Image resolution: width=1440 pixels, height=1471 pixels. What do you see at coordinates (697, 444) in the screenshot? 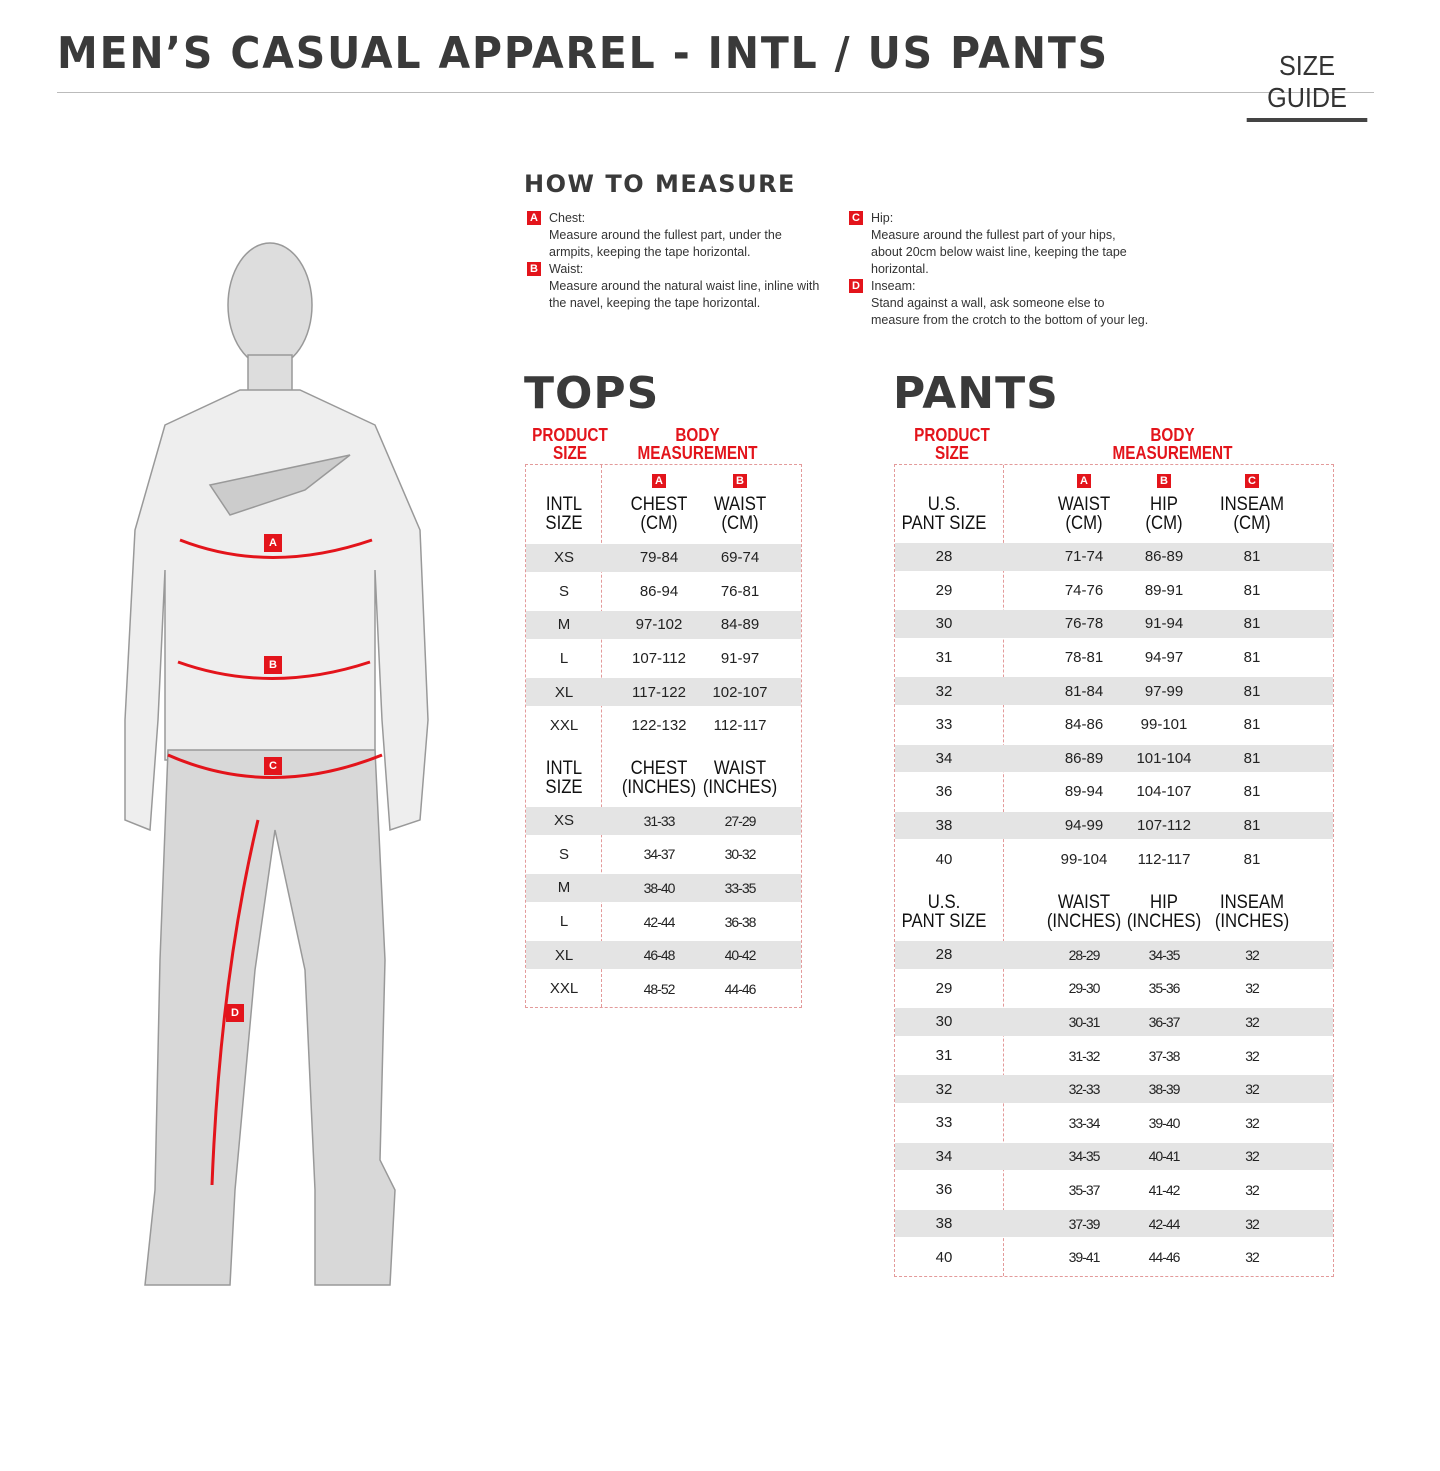
I see `tops-body-measurement-label: BODY MEASUREMENT` at bounding box center [697, 444].